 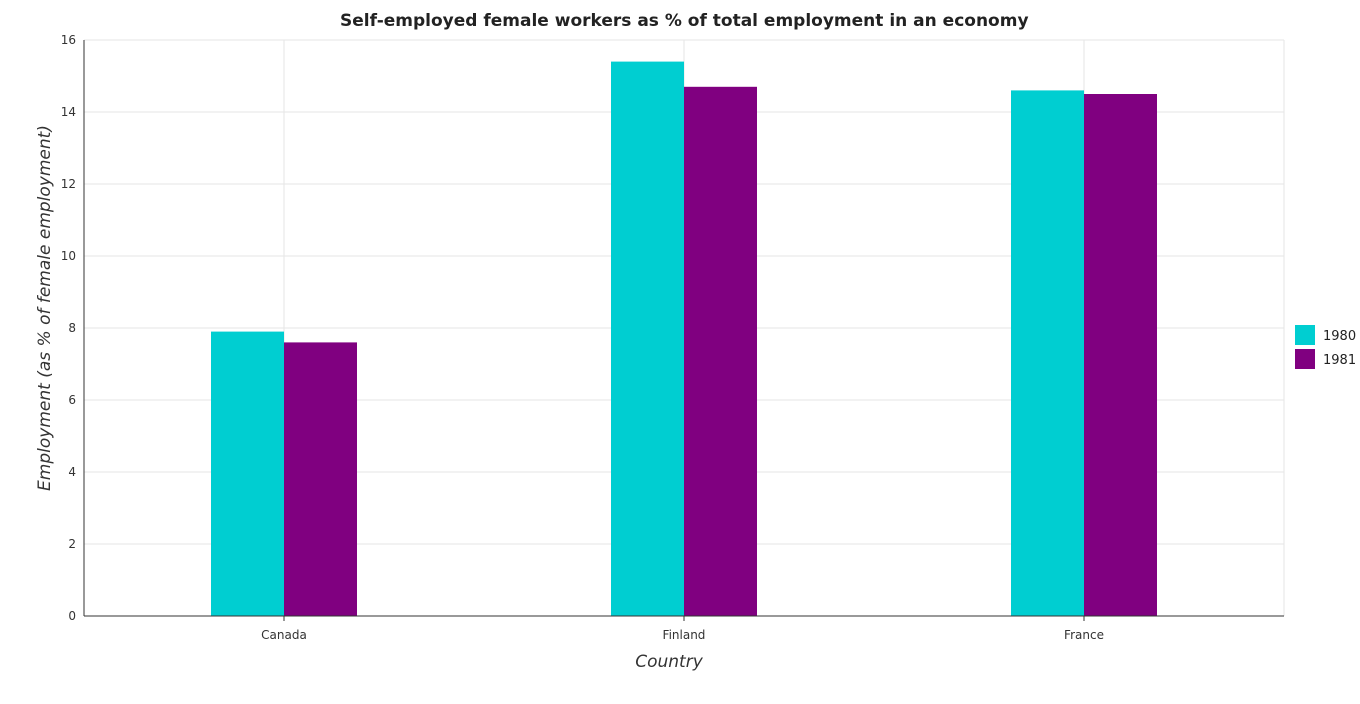 What do you see at coordinates (720, 351) in the screenshot?
I see `bar-1981-finland` at bounding box center [720, 351].